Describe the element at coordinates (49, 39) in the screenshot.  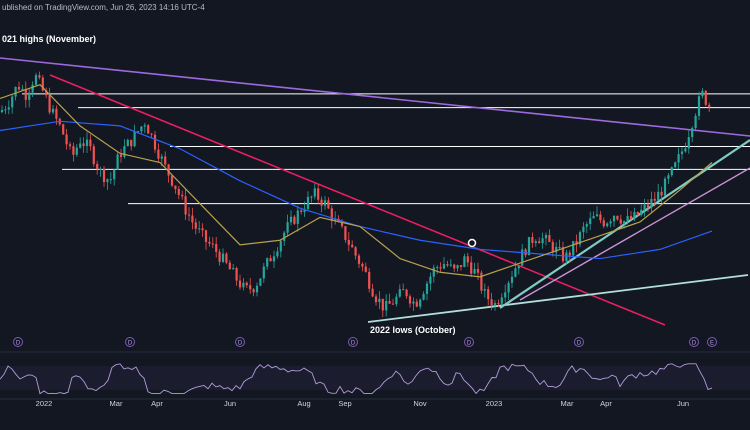
I see `annotation-2021-highs: 021 highs (November)` at that location.